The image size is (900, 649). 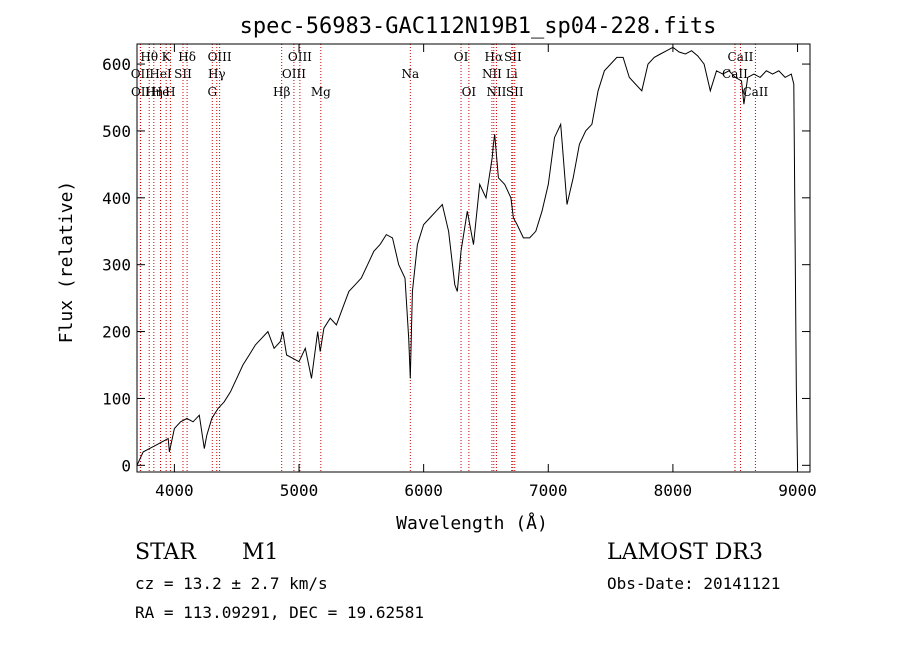 What do you see at coordinates (281, 92) in the screenshot?
I see `line-marker-label: Hβ` at bounding box center [281, 92].